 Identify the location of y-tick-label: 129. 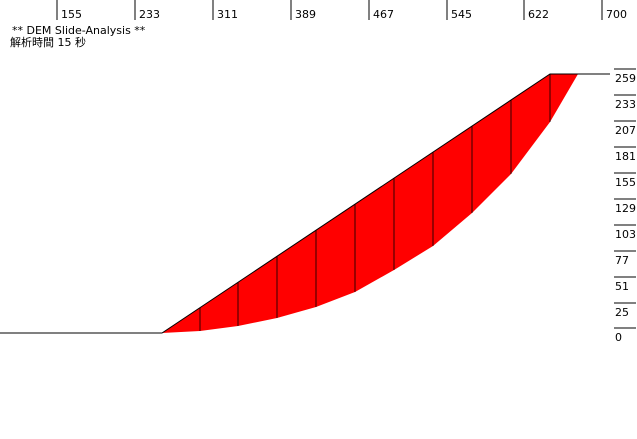
(625, 208).